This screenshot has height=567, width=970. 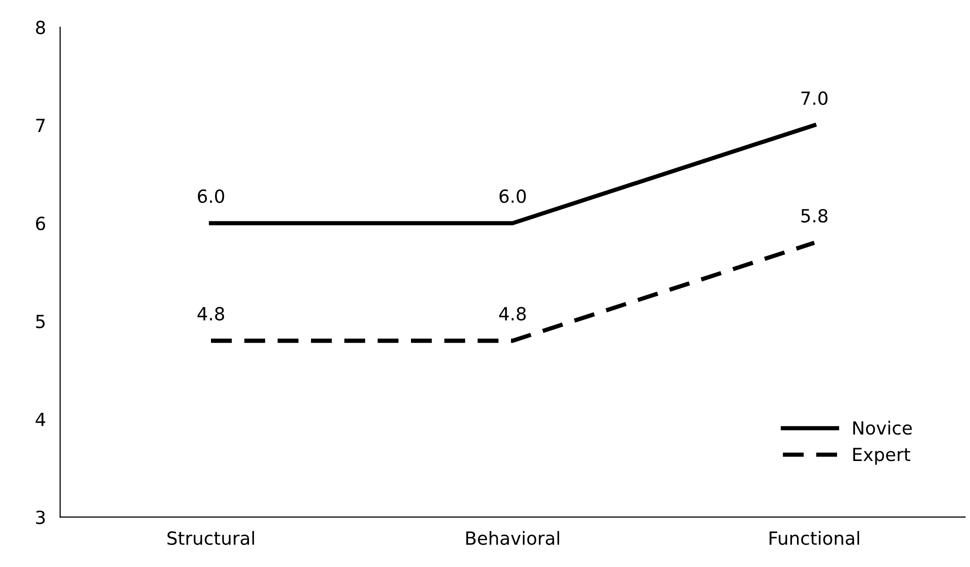 What do you see at coordinates (815, 537) in the screenshot?
I see `x-tick-label: Functional` at bounding box center [815, 537].